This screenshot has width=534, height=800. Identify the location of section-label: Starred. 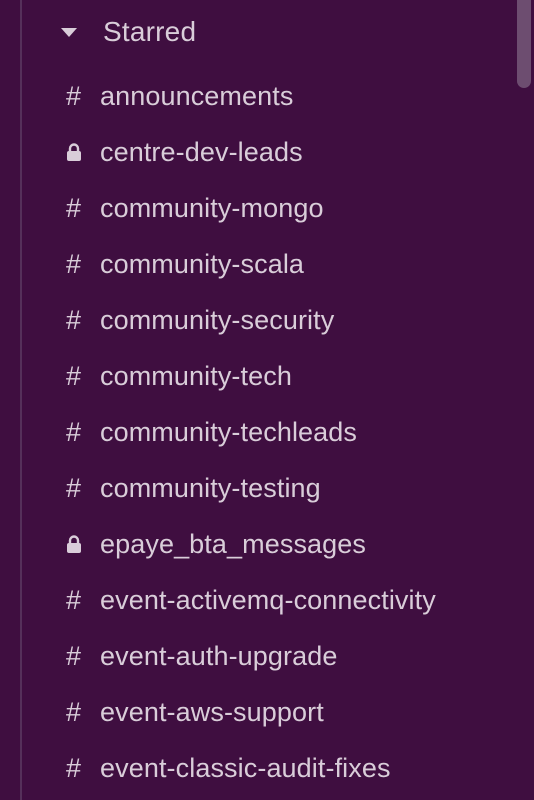
(150, 31).